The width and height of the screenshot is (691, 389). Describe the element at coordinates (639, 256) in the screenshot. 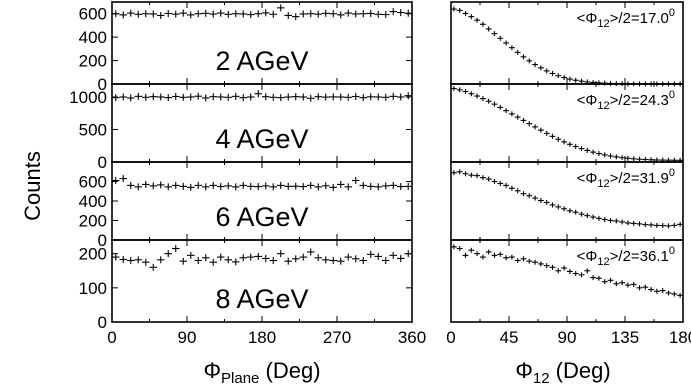

I see `annotation-suffix: >/2=36.1` at that location.